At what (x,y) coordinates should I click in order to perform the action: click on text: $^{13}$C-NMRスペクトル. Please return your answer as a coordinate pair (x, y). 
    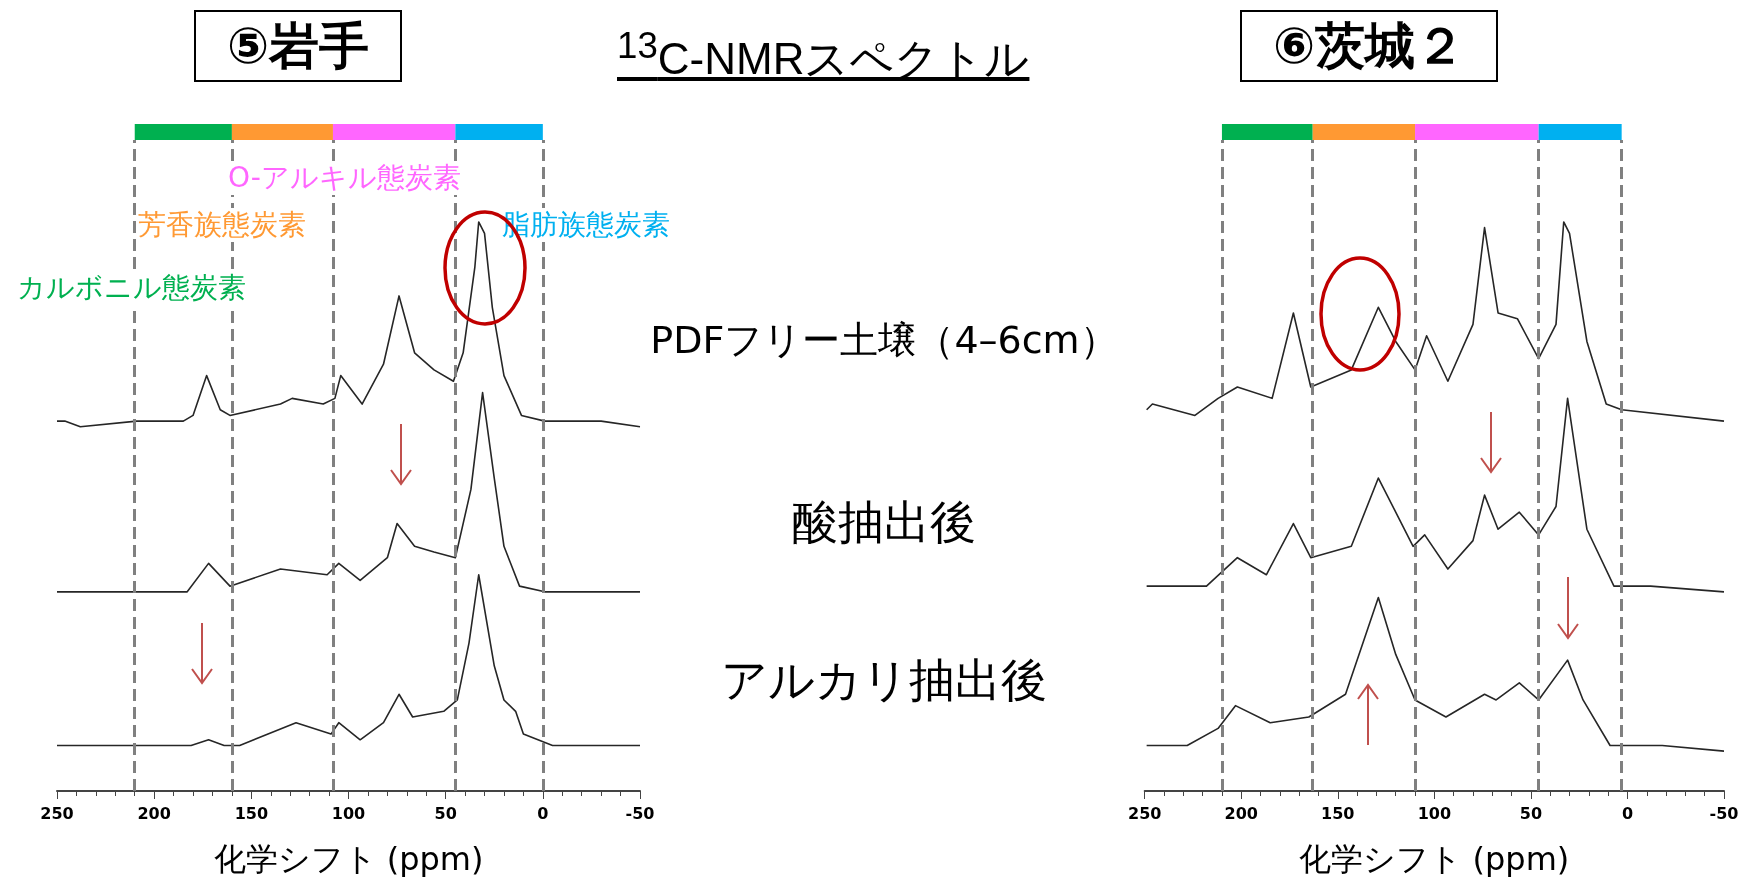
    Looking at the image, I should click on (823, 55).